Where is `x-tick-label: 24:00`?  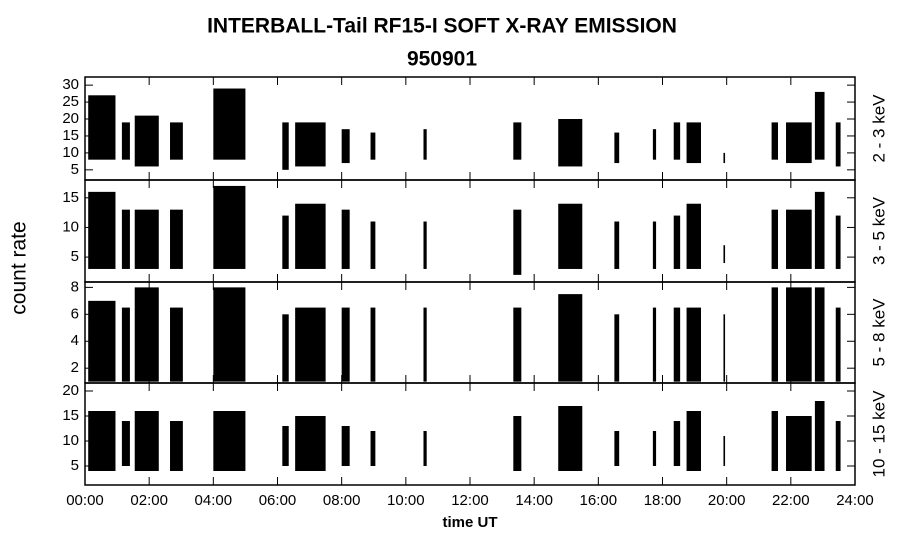 x-tick-label: 24:00 is located at coordinates (855, 500).